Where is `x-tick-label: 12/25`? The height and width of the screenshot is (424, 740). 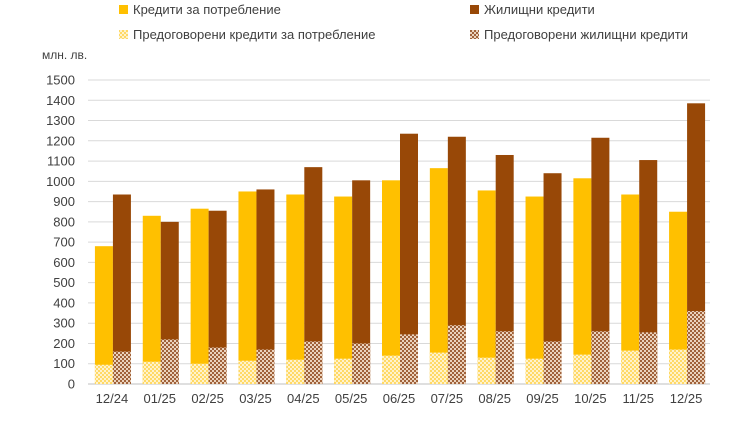 x-tick-label: 12/25 is located at coordinates (686, 398).